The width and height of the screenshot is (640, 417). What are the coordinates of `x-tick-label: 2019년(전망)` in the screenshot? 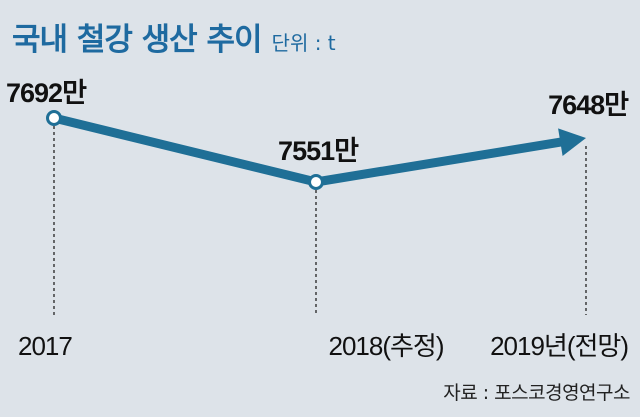 It's located at (559, 346).